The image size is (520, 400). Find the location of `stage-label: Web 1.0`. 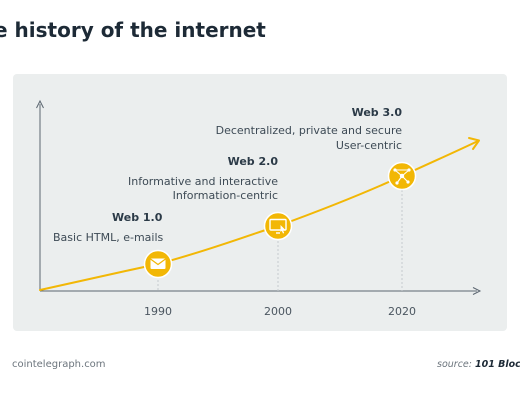

stage-label: Web 1.0 is located at coordinates (137, 217).